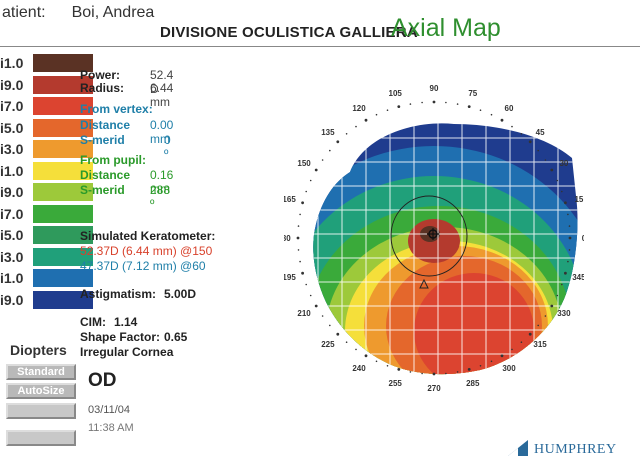  Describe the element at coordinates (518, 448) in the screenshot. I see `humphrey-logo-mark` at that location.